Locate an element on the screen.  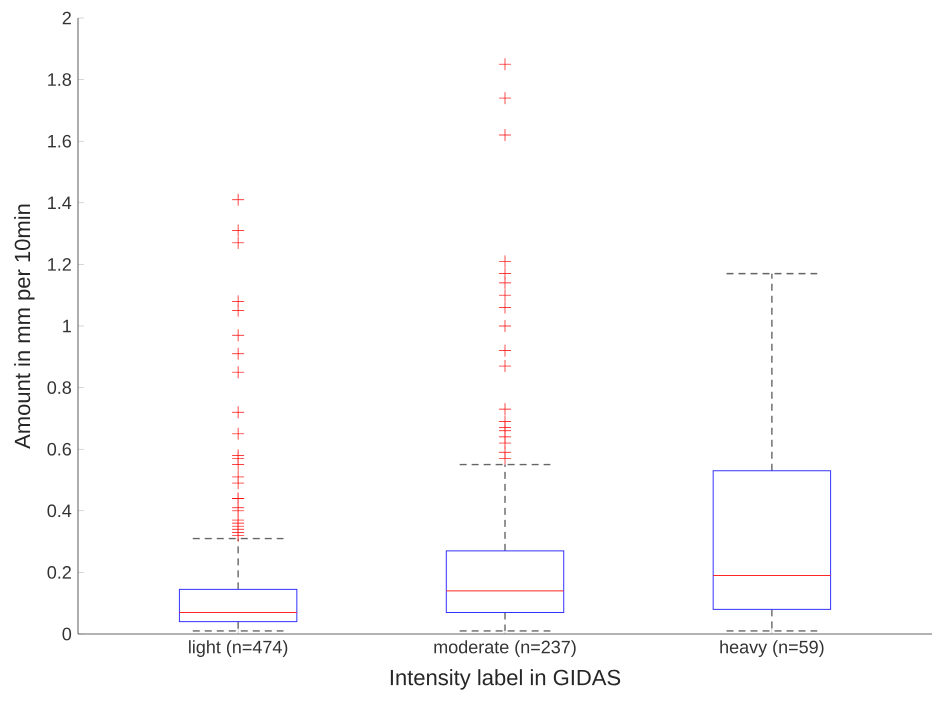
y-tick-label: 0.2 is located at coordinates (59, 572).